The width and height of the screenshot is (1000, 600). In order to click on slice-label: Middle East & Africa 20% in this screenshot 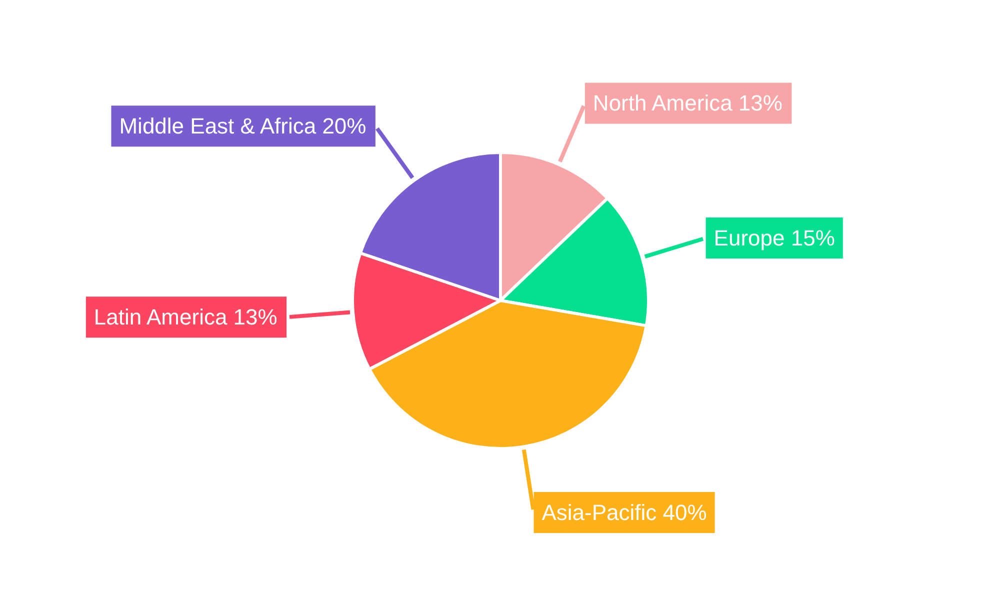, I will do `click(242, 126)`.